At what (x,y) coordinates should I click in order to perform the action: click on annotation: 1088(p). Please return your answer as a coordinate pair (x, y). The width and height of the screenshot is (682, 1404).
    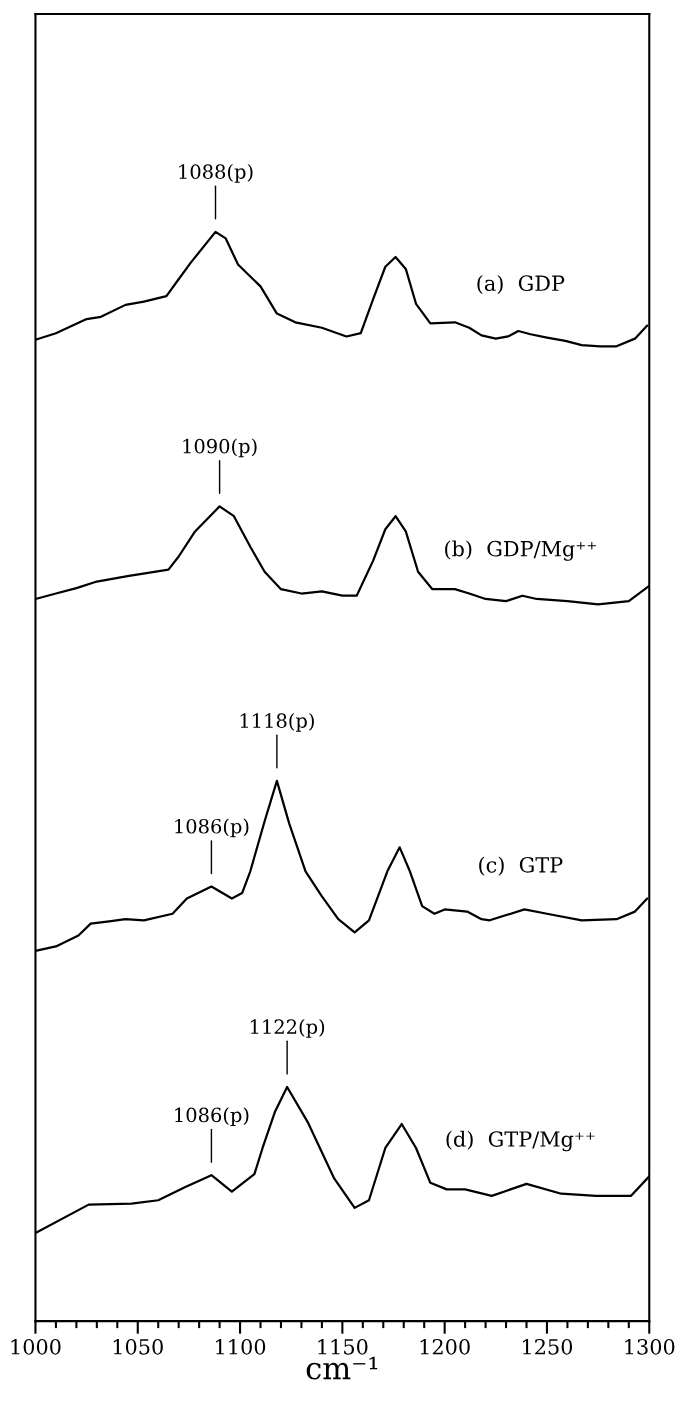
    Looking at the image, I should click on (216, 173).